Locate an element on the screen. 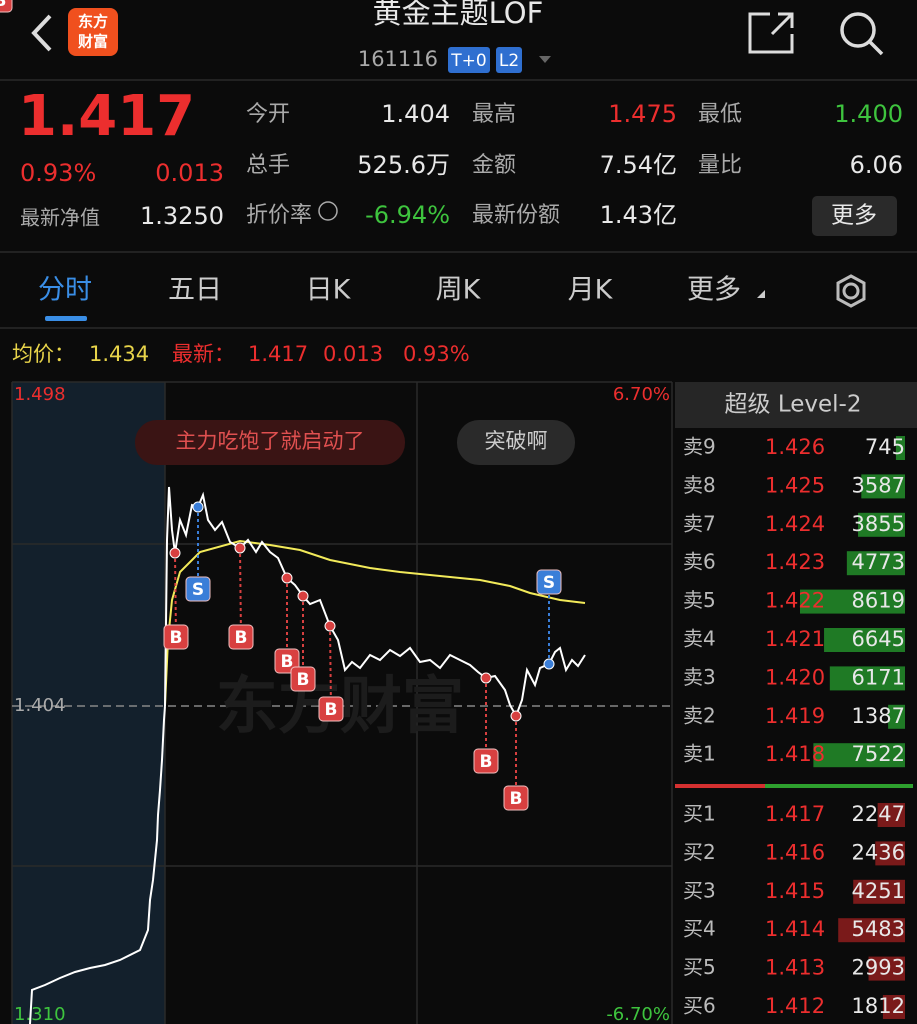 This screenshot has width=917, height=1024. stat-value: 1.400 is located at coordinates (868, 114).